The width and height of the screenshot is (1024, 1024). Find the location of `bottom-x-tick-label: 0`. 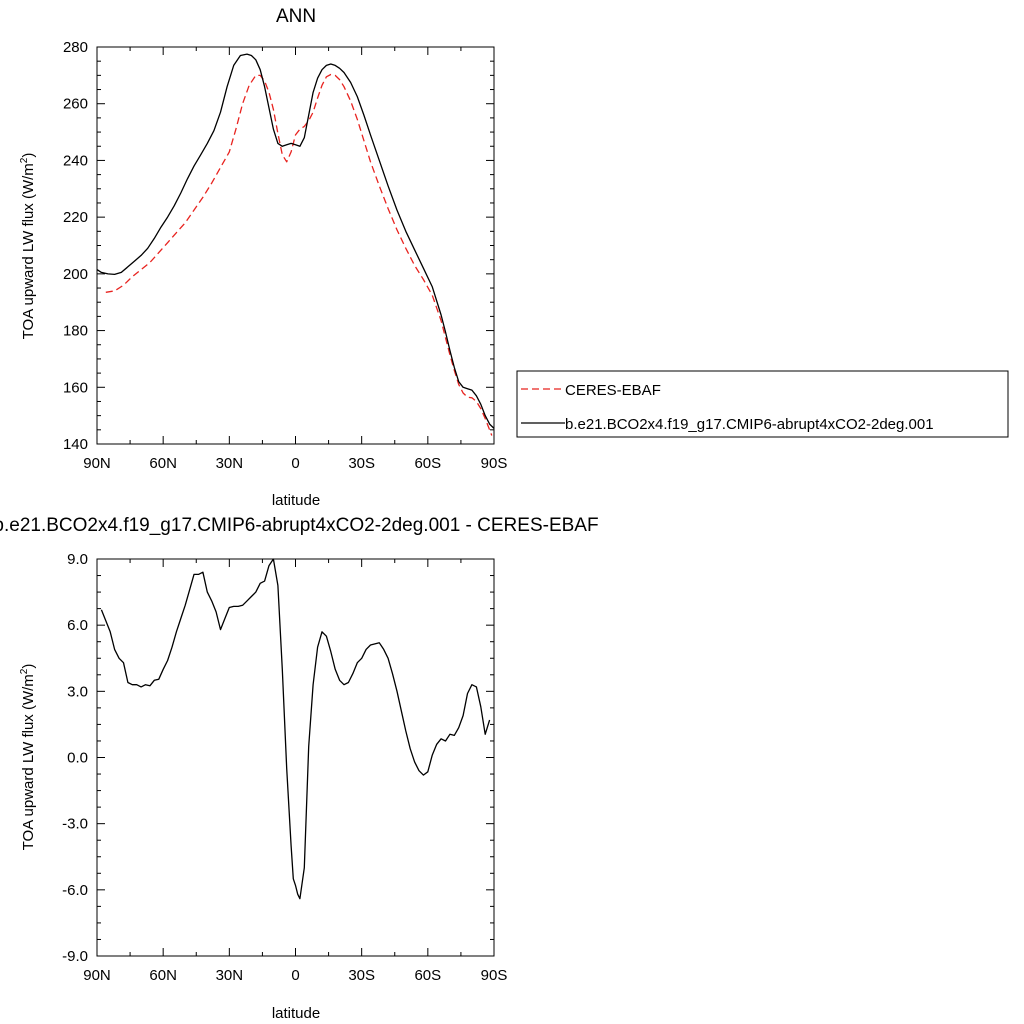

bottom-x-tick-label: 0 is located at coordinates (295, 975).